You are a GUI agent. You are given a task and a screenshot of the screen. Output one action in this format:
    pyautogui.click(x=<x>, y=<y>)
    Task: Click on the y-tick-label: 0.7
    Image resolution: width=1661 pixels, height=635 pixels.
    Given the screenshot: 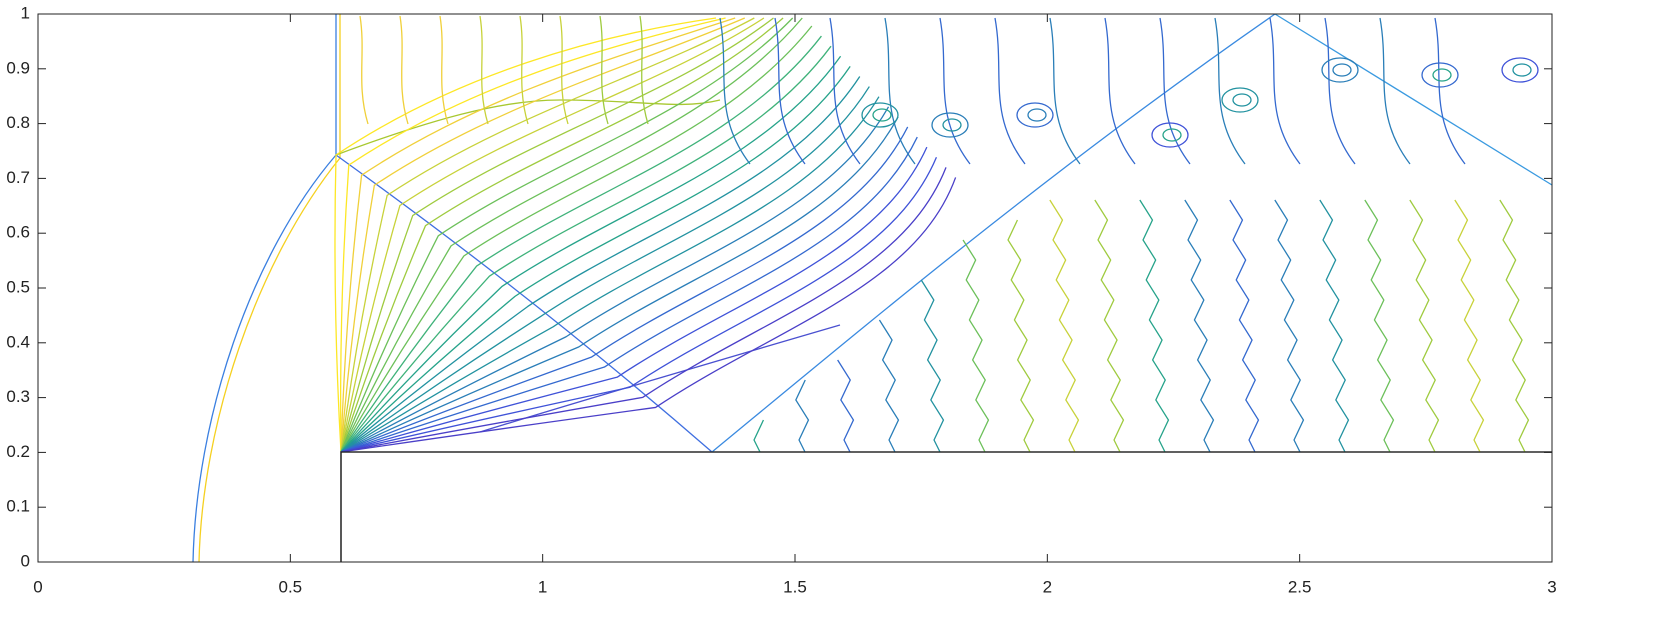 What is the action you would take?
    pyautogui.click(x=18, y=177)
    